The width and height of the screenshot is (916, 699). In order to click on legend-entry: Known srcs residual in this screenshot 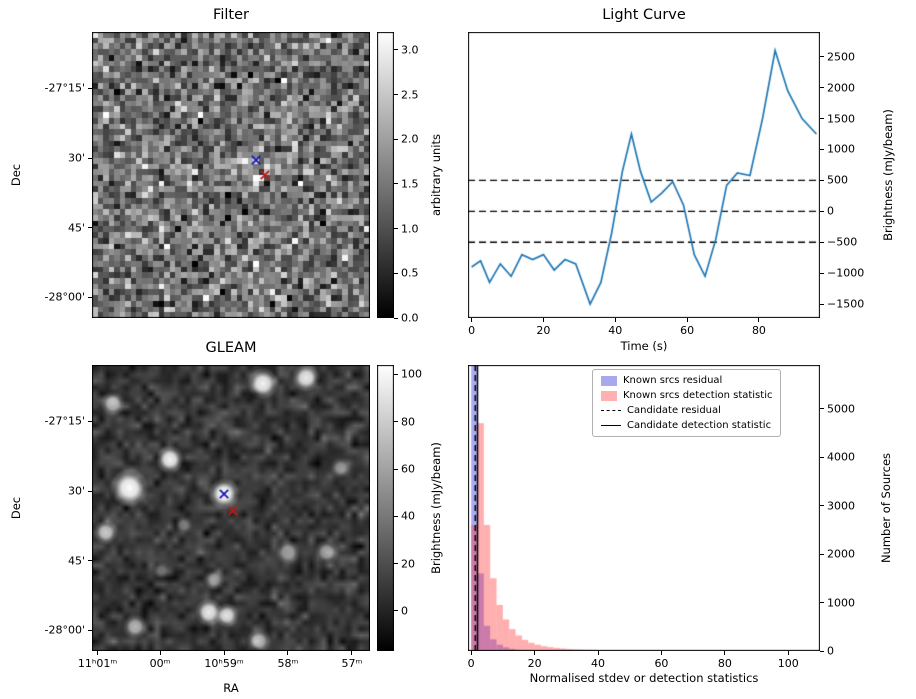, I will do `click(686, 380)`.